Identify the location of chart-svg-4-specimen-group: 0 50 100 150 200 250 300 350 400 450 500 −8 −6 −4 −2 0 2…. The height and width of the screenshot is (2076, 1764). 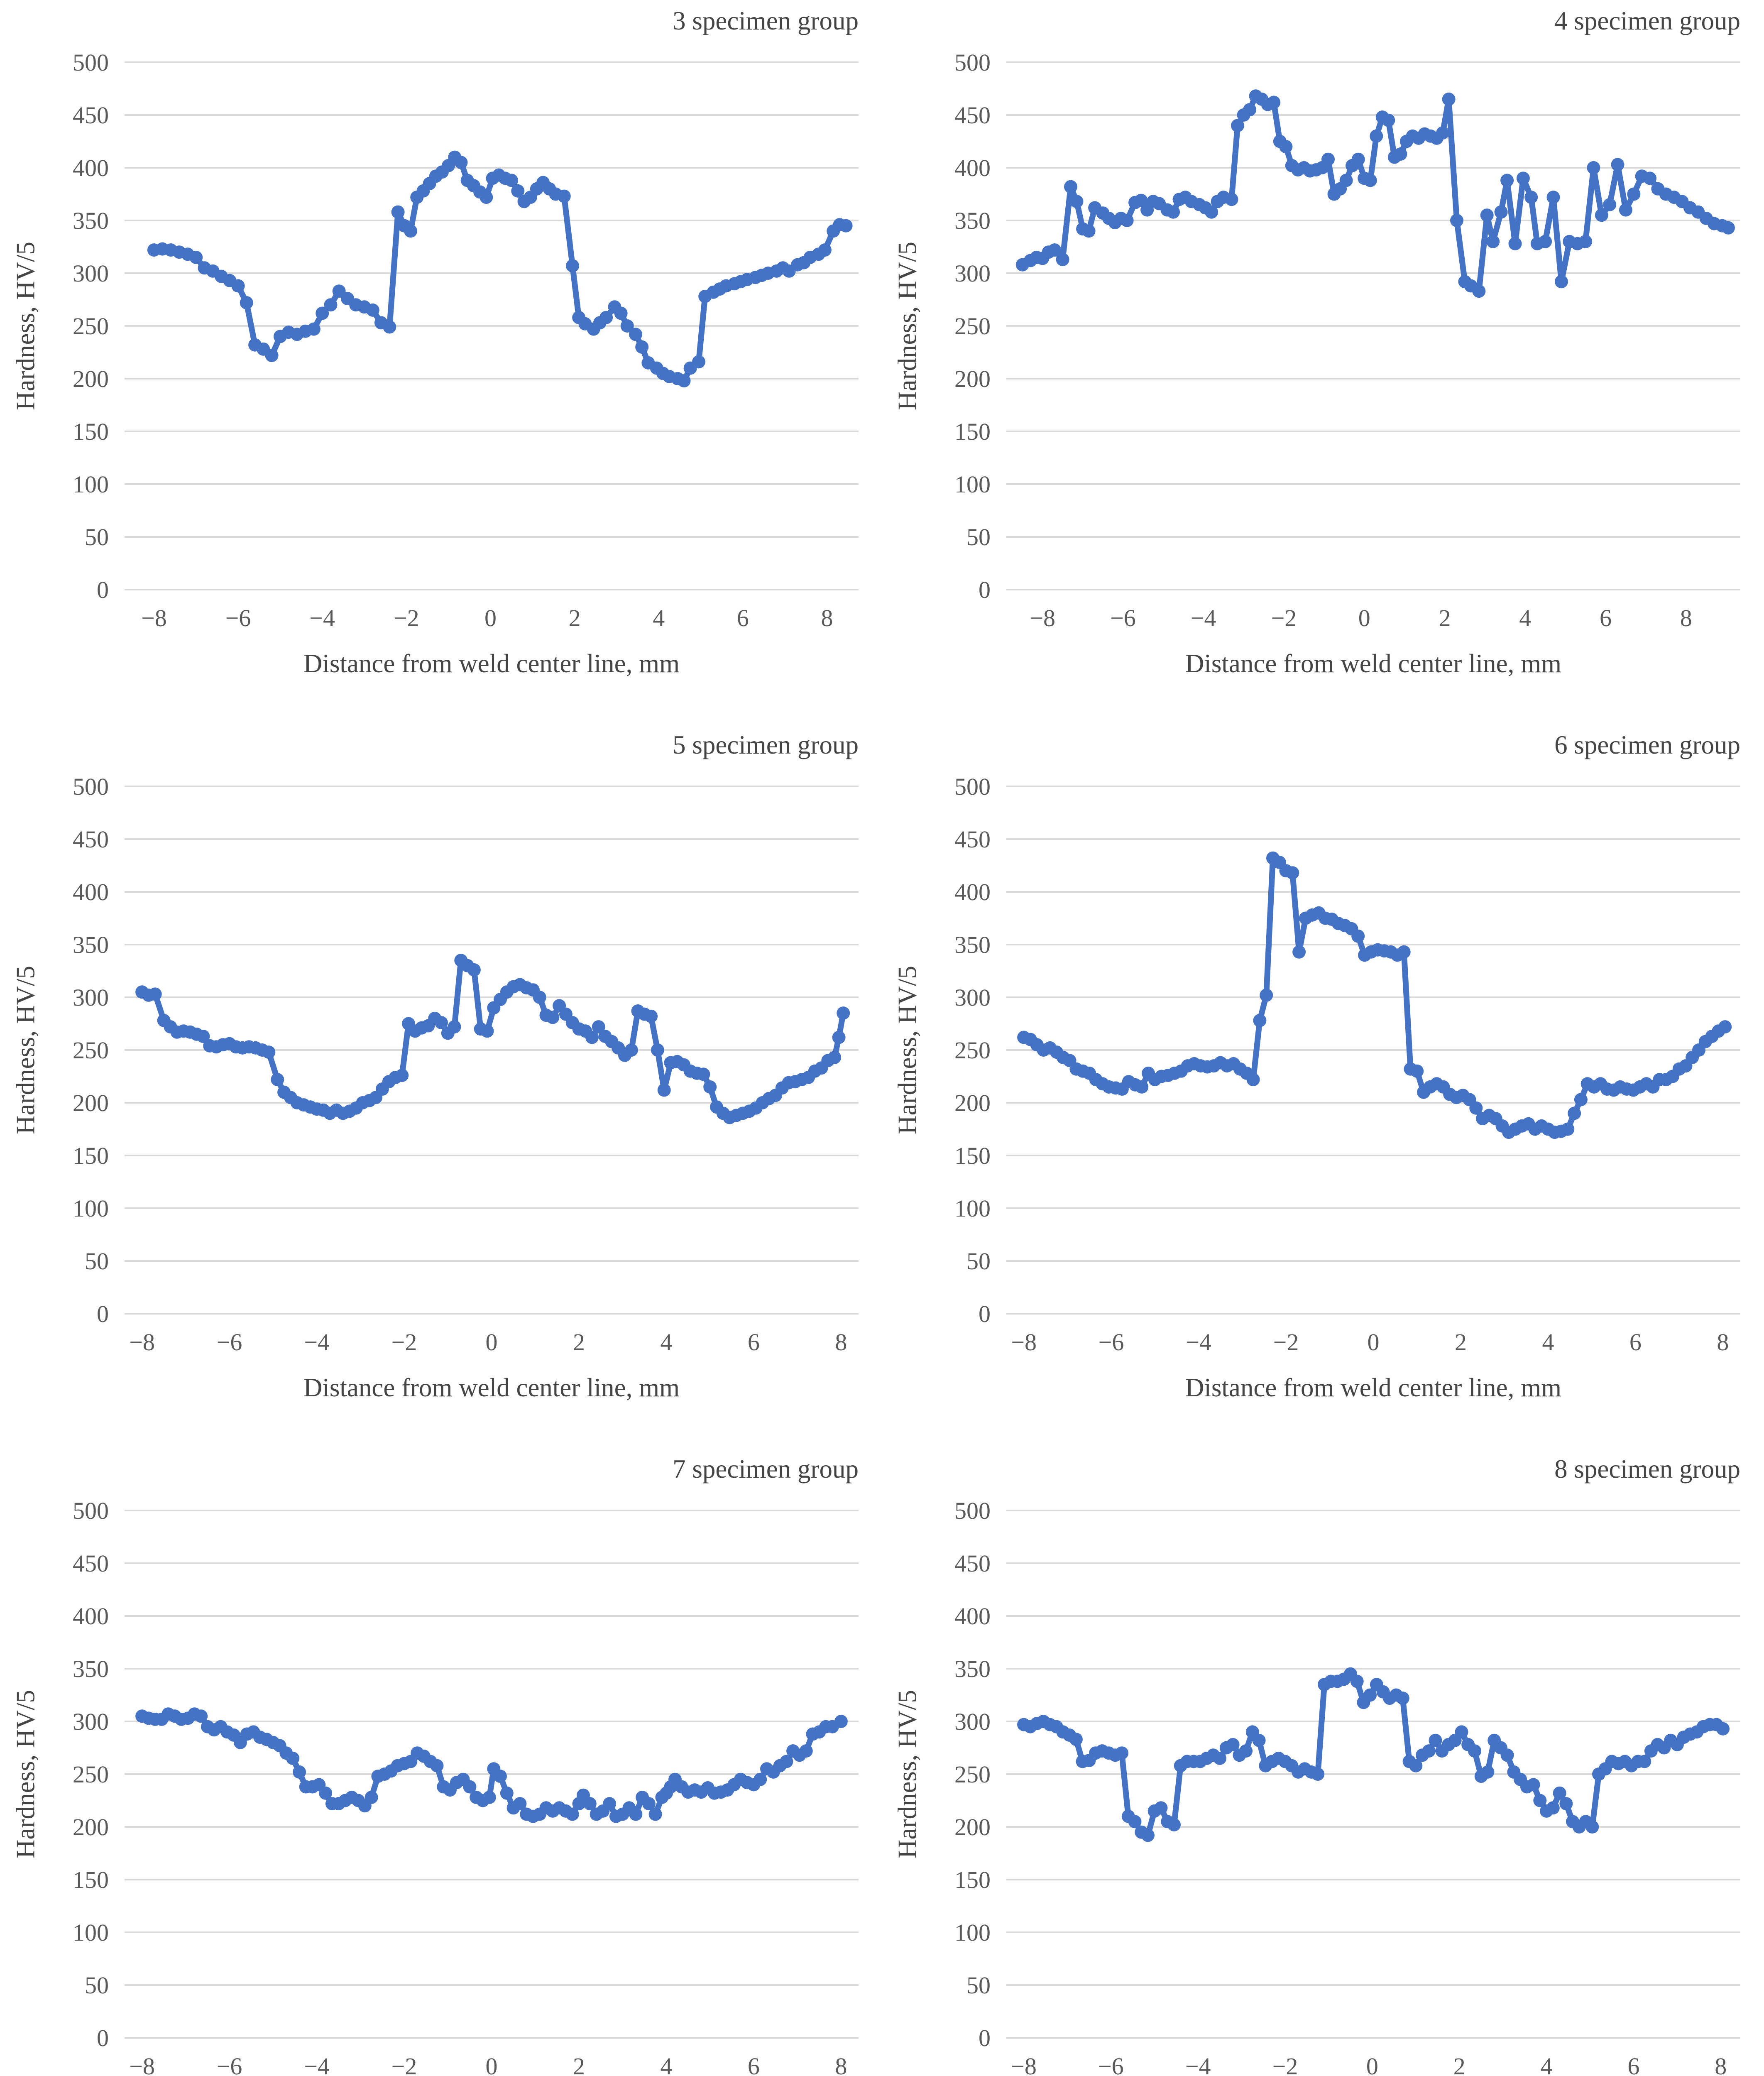
(1347, 340).